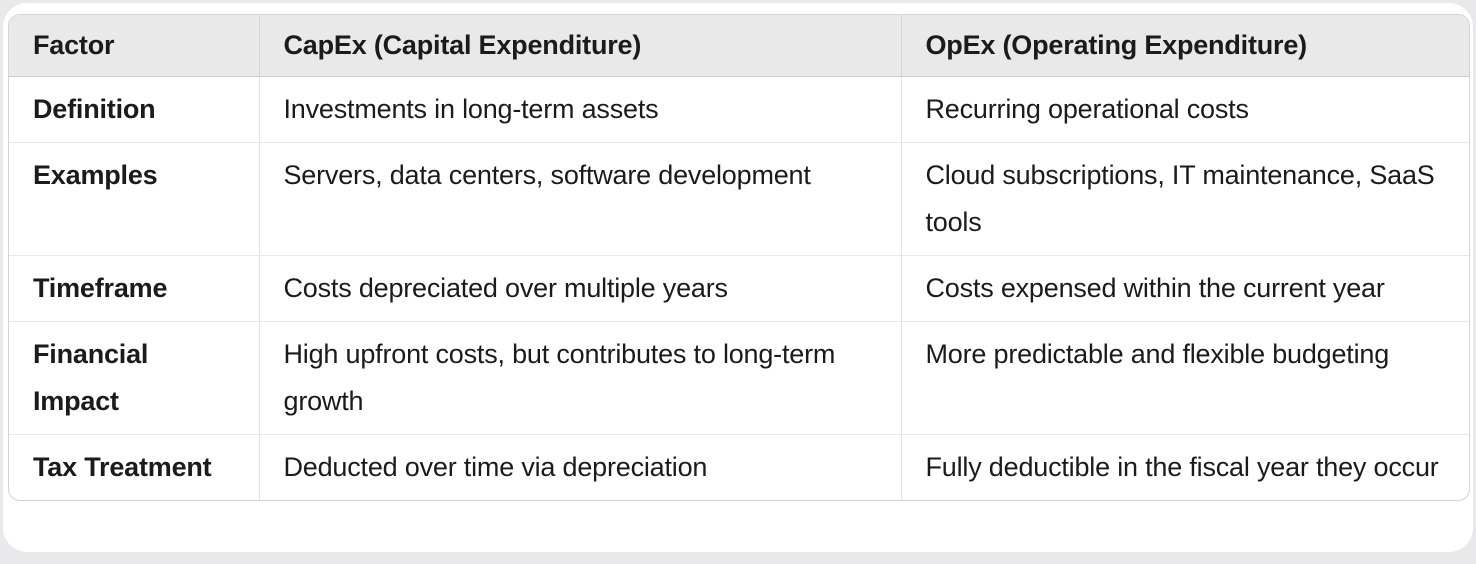 This screenshot has height=564, width=1476. What do you see at coordinates (1185, 378) in the screenshot?
I see `opex-cell: More predictable and flexible budgeting` at bounding box center [1185, 378].